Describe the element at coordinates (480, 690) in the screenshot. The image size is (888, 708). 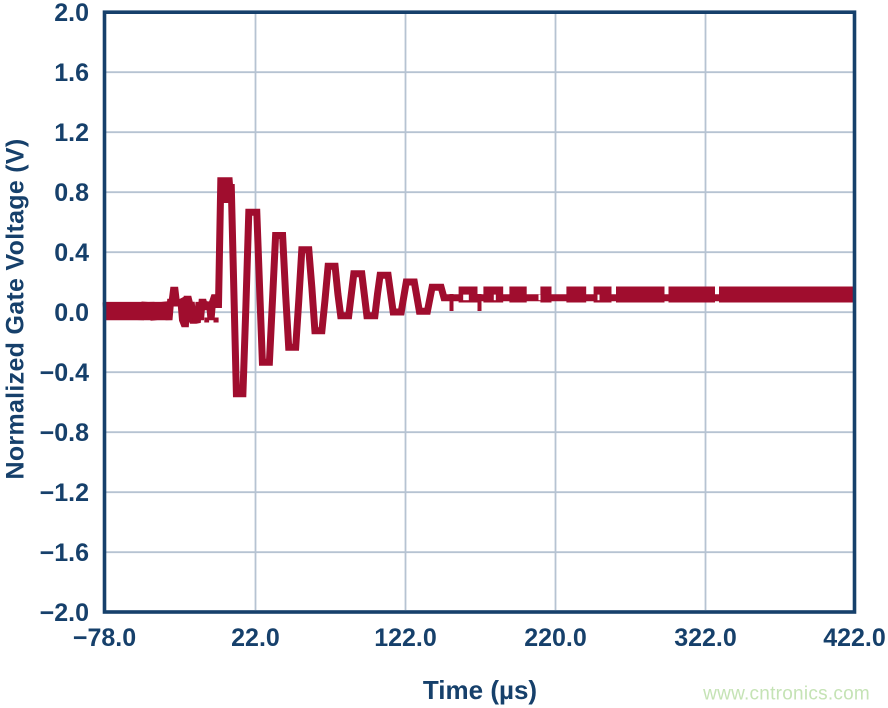
I see `svg-text: Time (µs)` at that location.